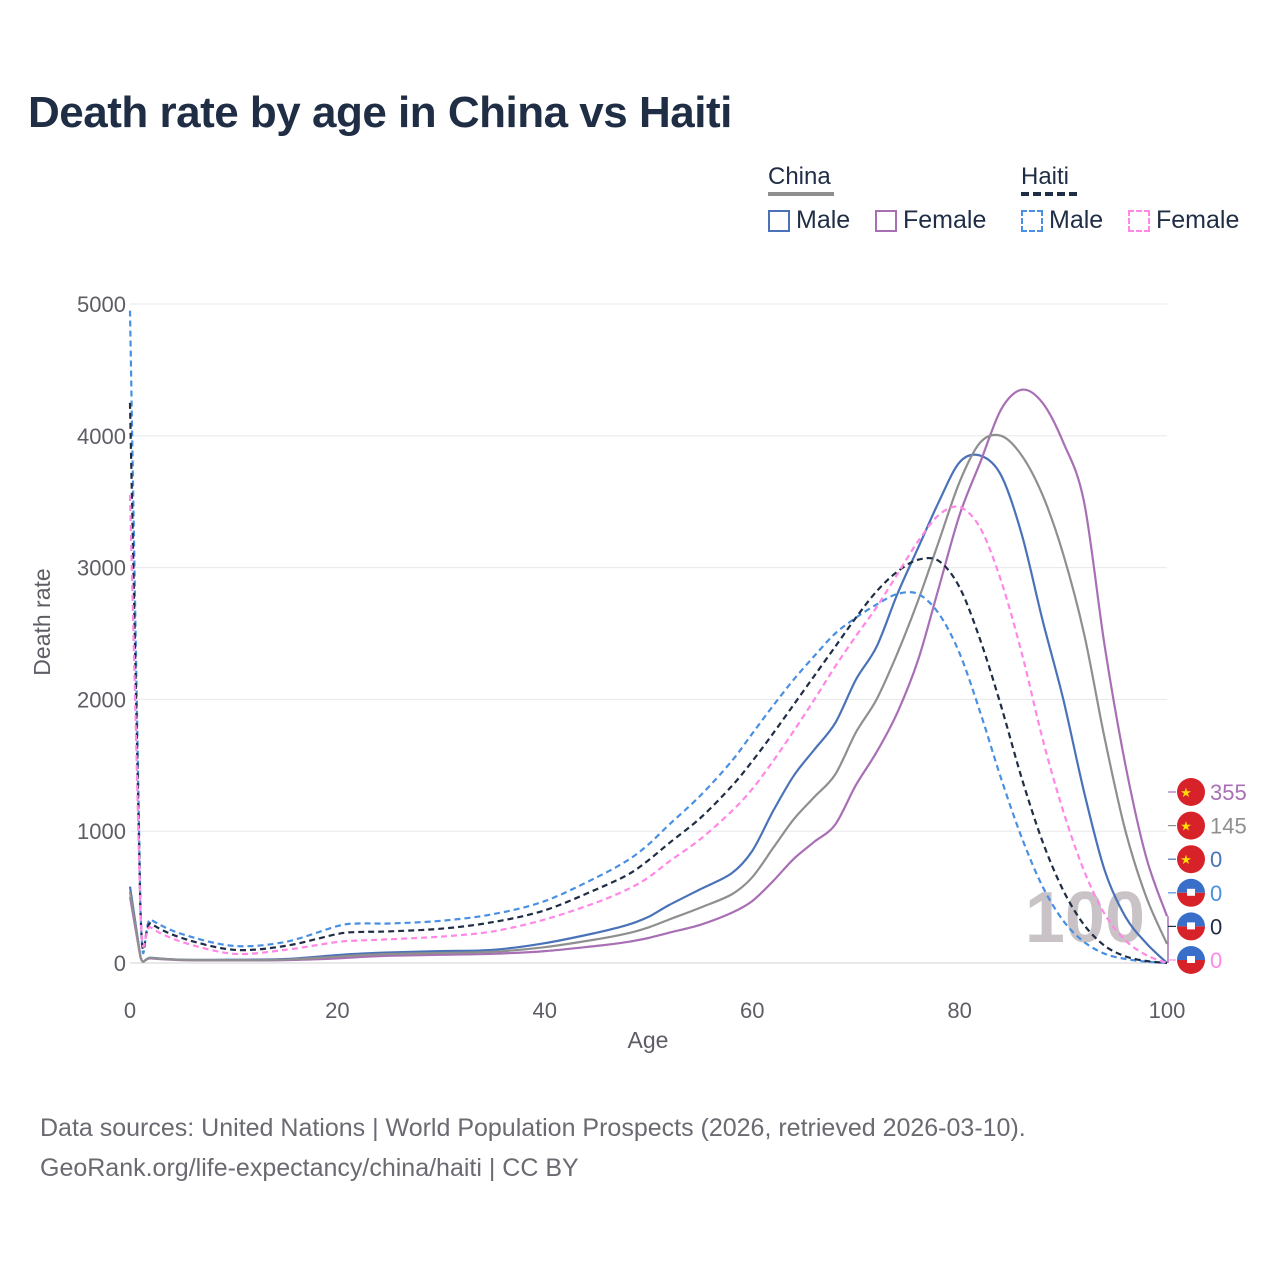 The image size is (1280, 1280). Describe the element at coordinates (545, 1010) in the screenshot. I see `x-tick-label-40: 40` at that location.